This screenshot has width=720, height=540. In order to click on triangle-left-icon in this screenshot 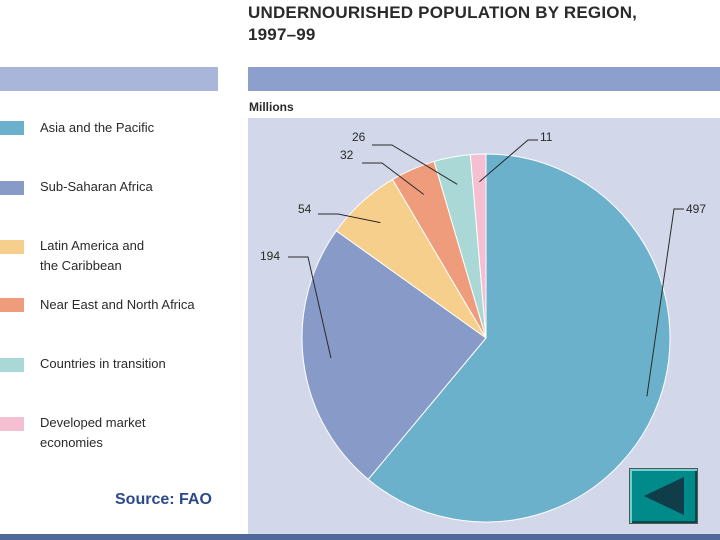, I will do `click(664, 496)`.